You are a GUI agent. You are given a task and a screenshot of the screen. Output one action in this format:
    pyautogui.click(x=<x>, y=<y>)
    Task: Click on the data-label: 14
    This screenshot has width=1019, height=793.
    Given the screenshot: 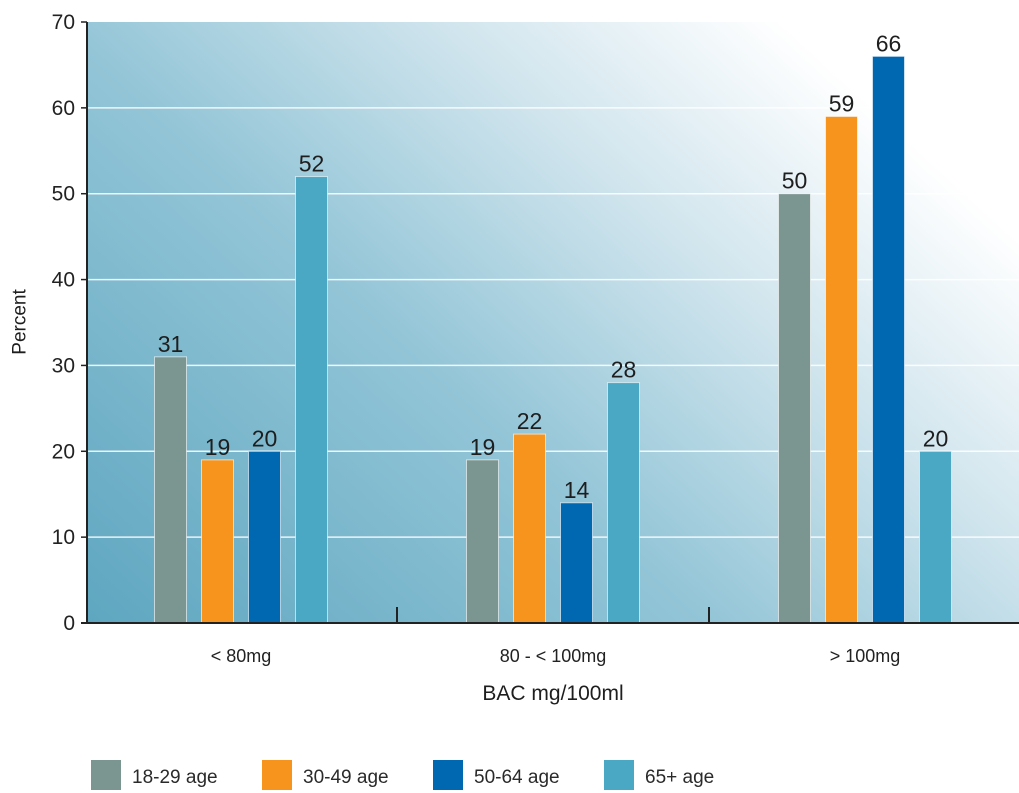 What is the action you would take?
    pyautogui.click(x=577, y=490)
    